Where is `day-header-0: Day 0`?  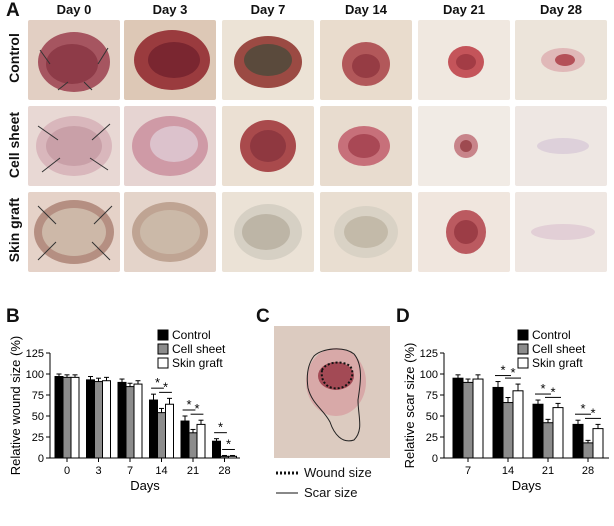 day-header-0: Day 0 is located at coordinates (74, 9).